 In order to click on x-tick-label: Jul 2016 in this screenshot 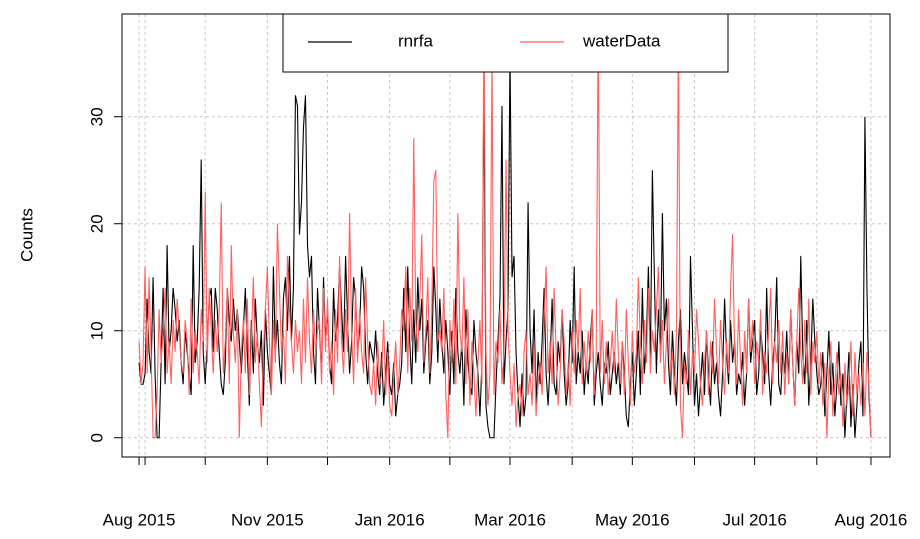, I will do `click(755, 519)`.